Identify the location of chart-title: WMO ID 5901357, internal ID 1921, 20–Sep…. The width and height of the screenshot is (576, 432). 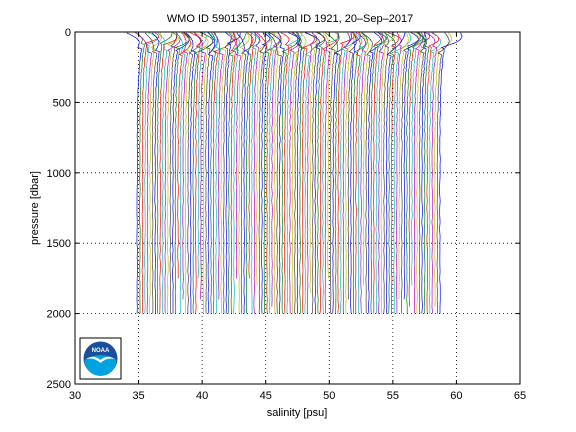
(290, 19).